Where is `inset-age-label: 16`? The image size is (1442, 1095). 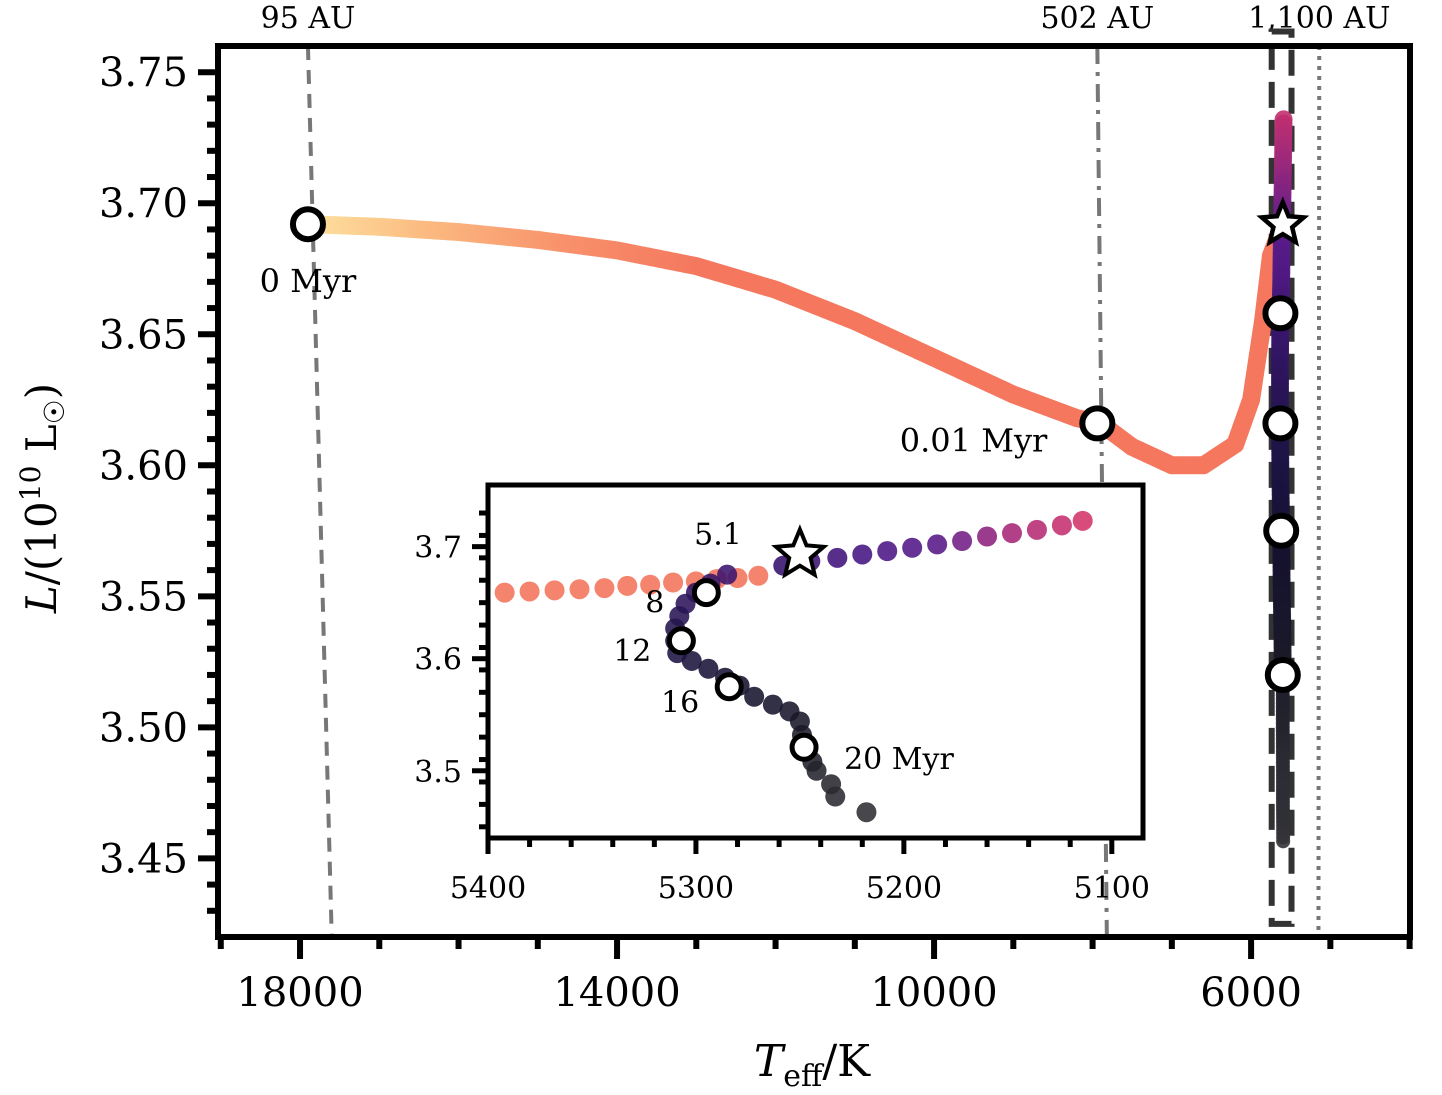
inset-age-label: 16 is located at coordinates (680, 703).